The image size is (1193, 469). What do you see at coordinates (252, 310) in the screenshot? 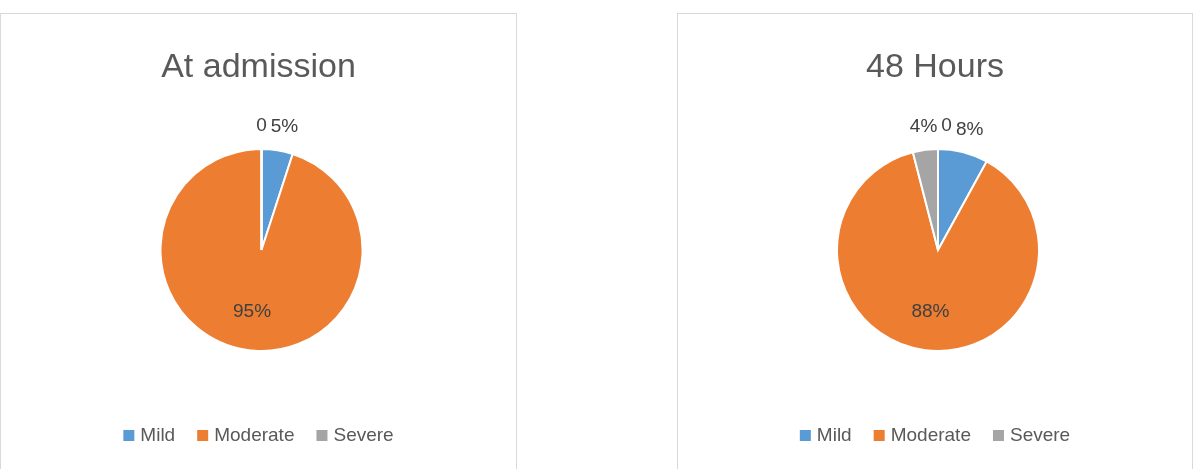
I see `data-label: 95%` at bounding box center [252, 310].